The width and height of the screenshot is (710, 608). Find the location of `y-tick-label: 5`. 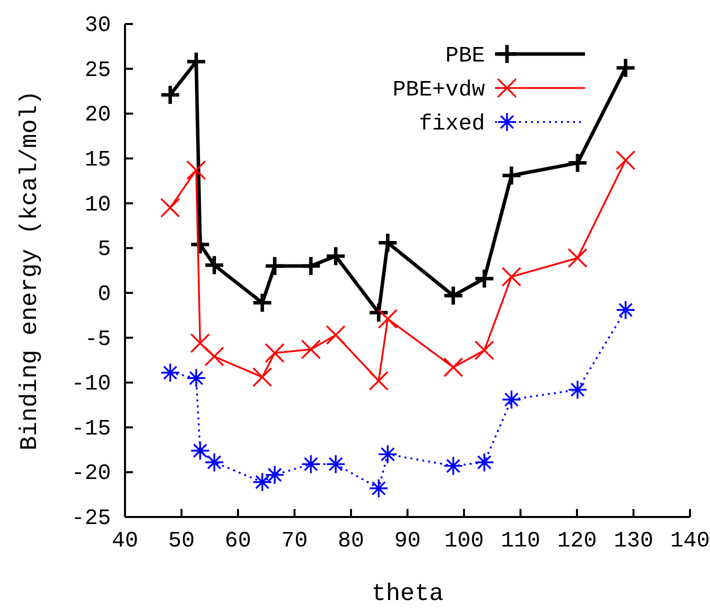

y-tick-label: 5 is located at coordinates (104, 249).